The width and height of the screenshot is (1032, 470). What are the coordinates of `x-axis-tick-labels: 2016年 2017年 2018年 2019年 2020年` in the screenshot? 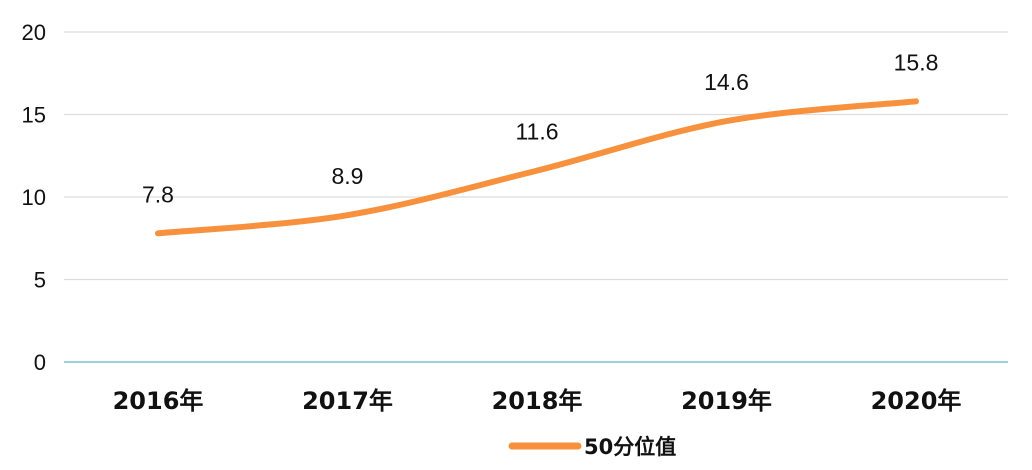 It's located at (537, 401).